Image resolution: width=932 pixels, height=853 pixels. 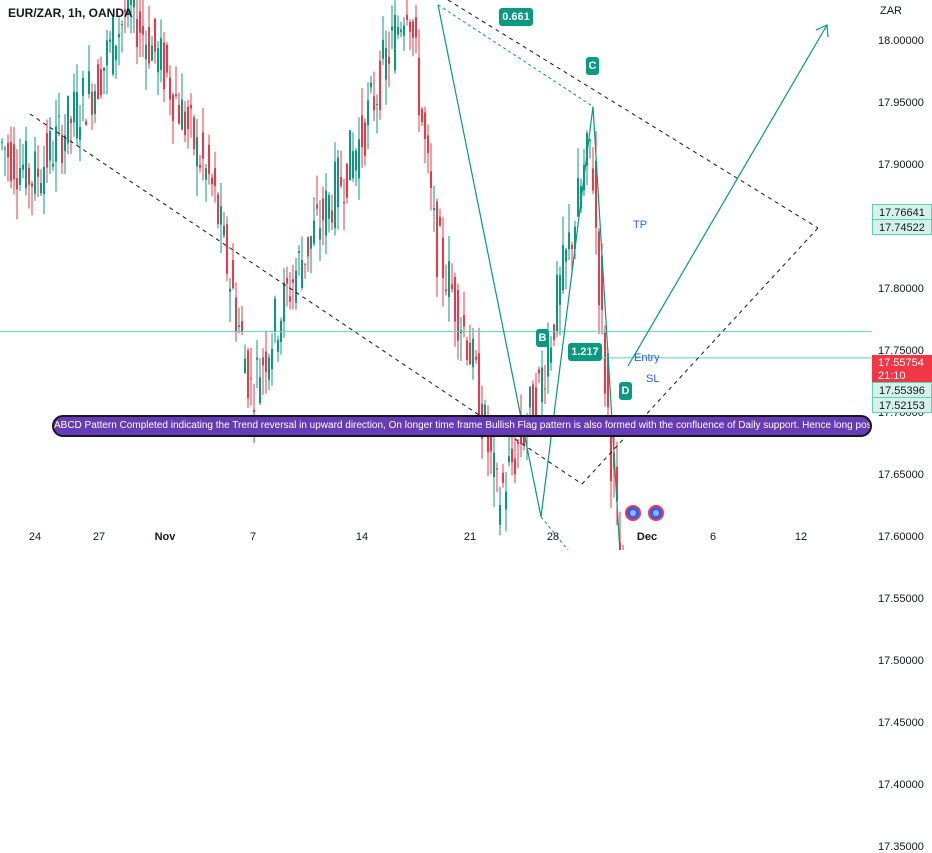 What do you see at coordinates (727, 195) in the screenshot?
I see `target-arrow-line` at bounding box center [727, 195].